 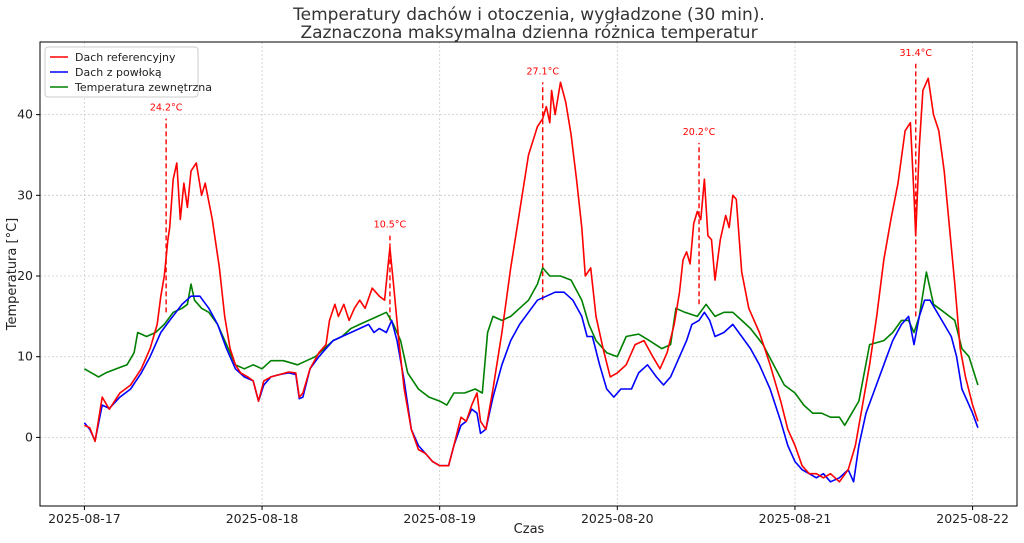 What do you see at coordinates (529, 529) in the screenshot?
I see `x-axis-label: Czas` at bounding box center [529, 529].